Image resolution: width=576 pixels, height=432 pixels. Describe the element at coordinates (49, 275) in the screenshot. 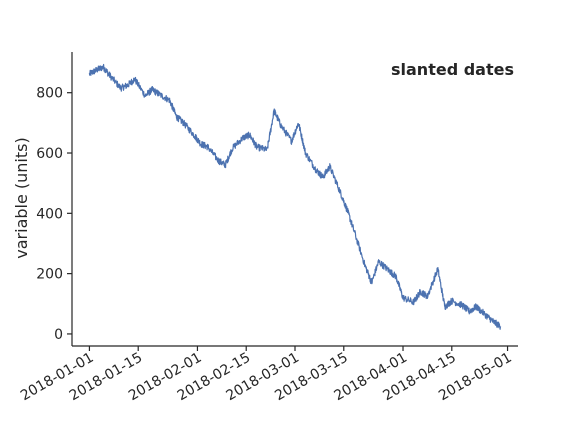

I see `y-tick-label: 200` at that location.